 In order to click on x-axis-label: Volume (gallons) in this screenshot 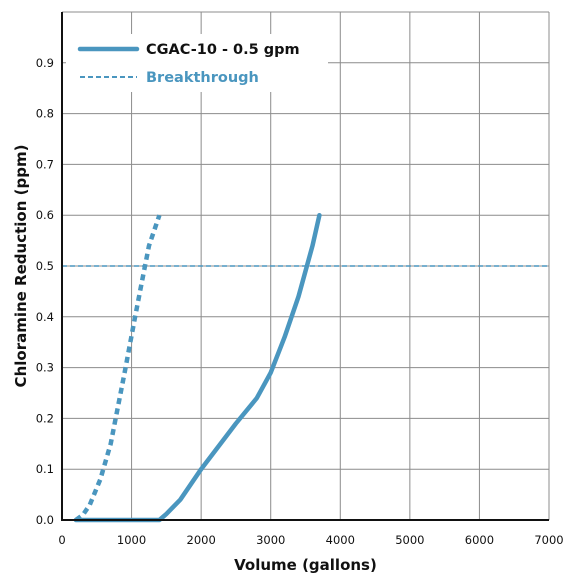, I will do `click(305, 565)`.